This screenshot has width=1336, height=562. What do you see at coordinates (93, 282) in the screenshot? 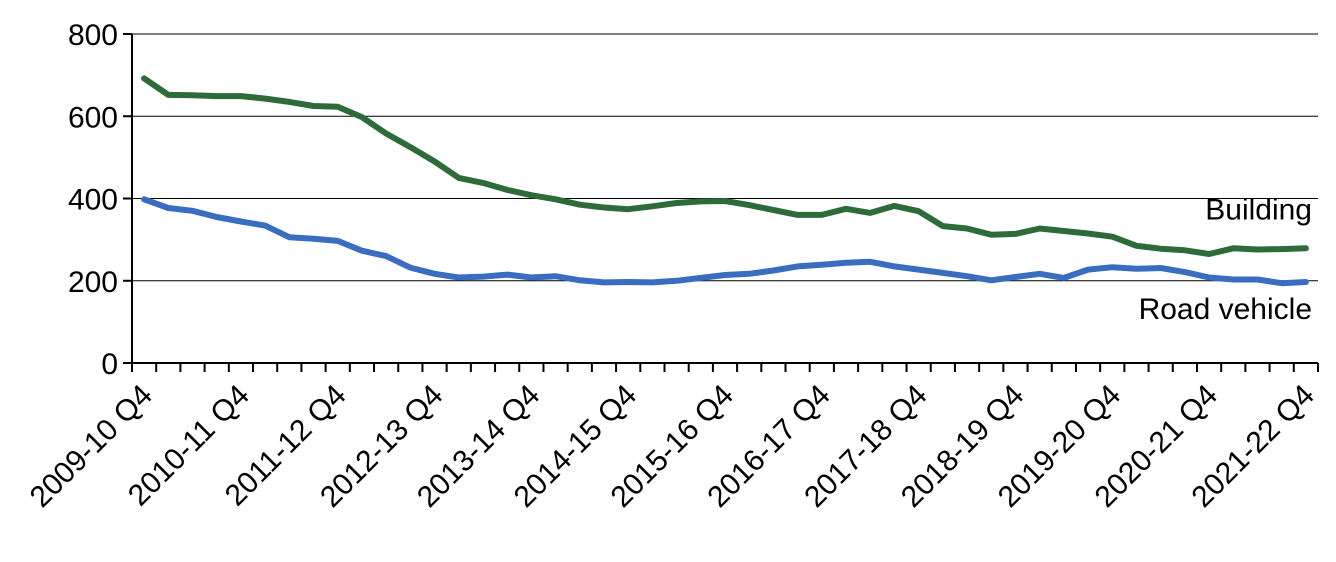
I see `y-tick-label-200: 200` at bounding box center [93, 282].